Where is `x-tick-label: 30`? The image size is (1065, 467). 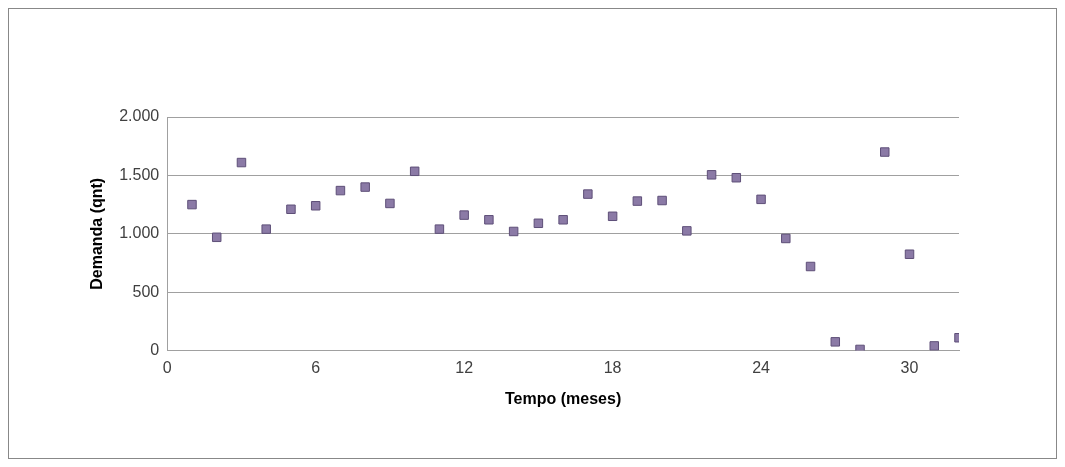
x-tick-label: 30 is located at coordinates (909, 367).